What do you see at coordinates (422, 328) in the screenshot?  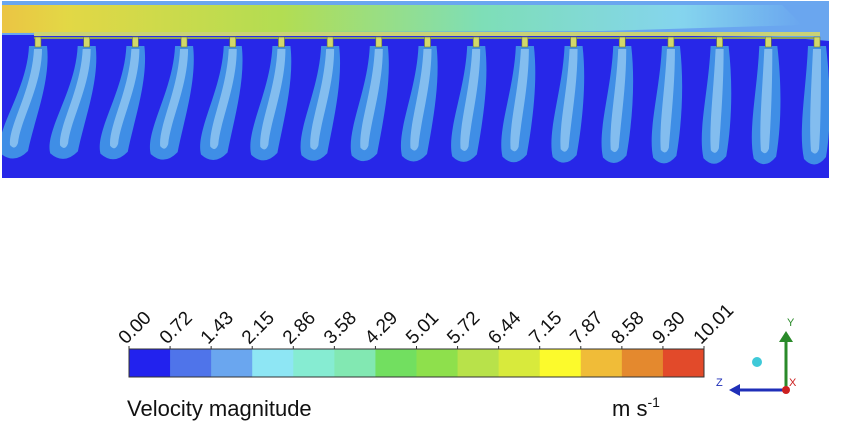 I see `colorbar-tick-label: 5.01` at bounding box center [422, 328].